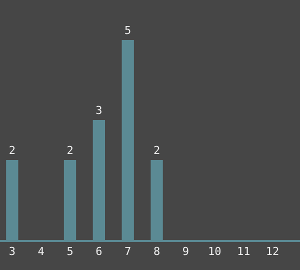 The height and width of the screenshot is (270, 300). Describe the element at coordinates (273, 251) in the screenshot. I see `x-tick-label: 12` at that location.